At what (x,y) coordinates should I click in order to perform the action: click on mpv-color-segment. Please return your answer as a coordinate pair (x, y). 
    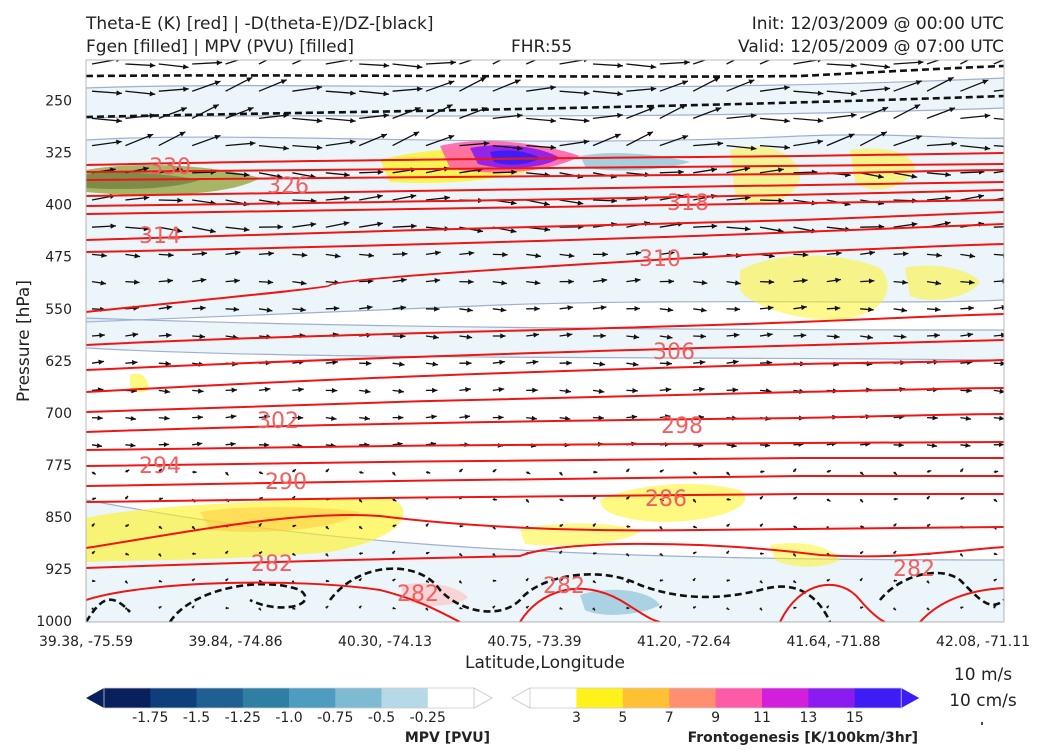
    Looking at the image, I should click on (127, 698).